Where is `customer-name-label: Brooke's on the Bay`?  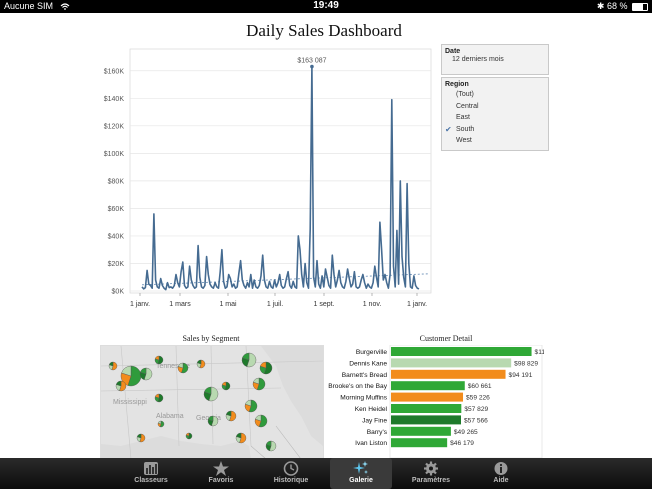 customer-name-label: Brooke's on the Bay is located at coordinates (358, 386).